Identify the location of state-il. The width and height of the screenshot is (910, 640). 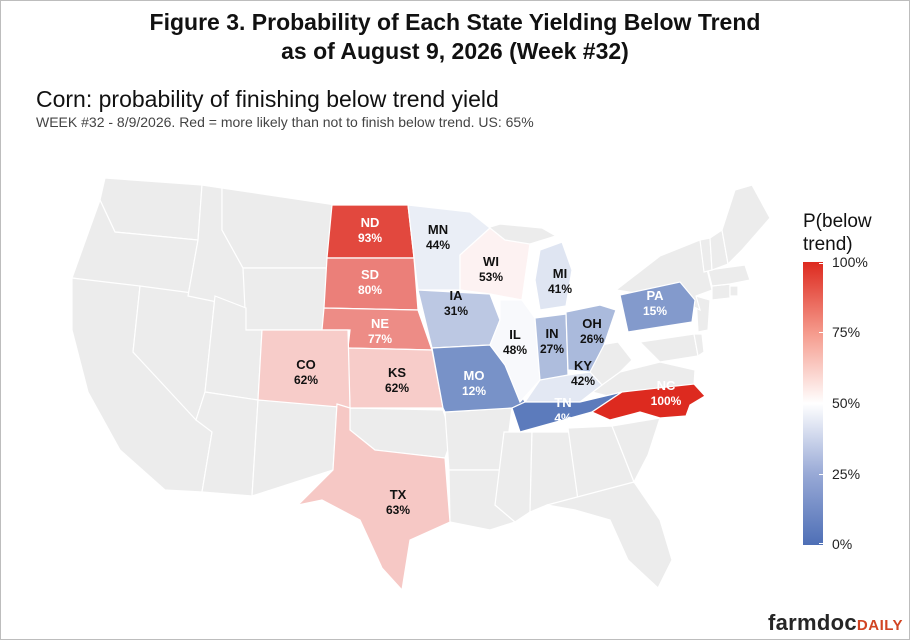
(515, 351).